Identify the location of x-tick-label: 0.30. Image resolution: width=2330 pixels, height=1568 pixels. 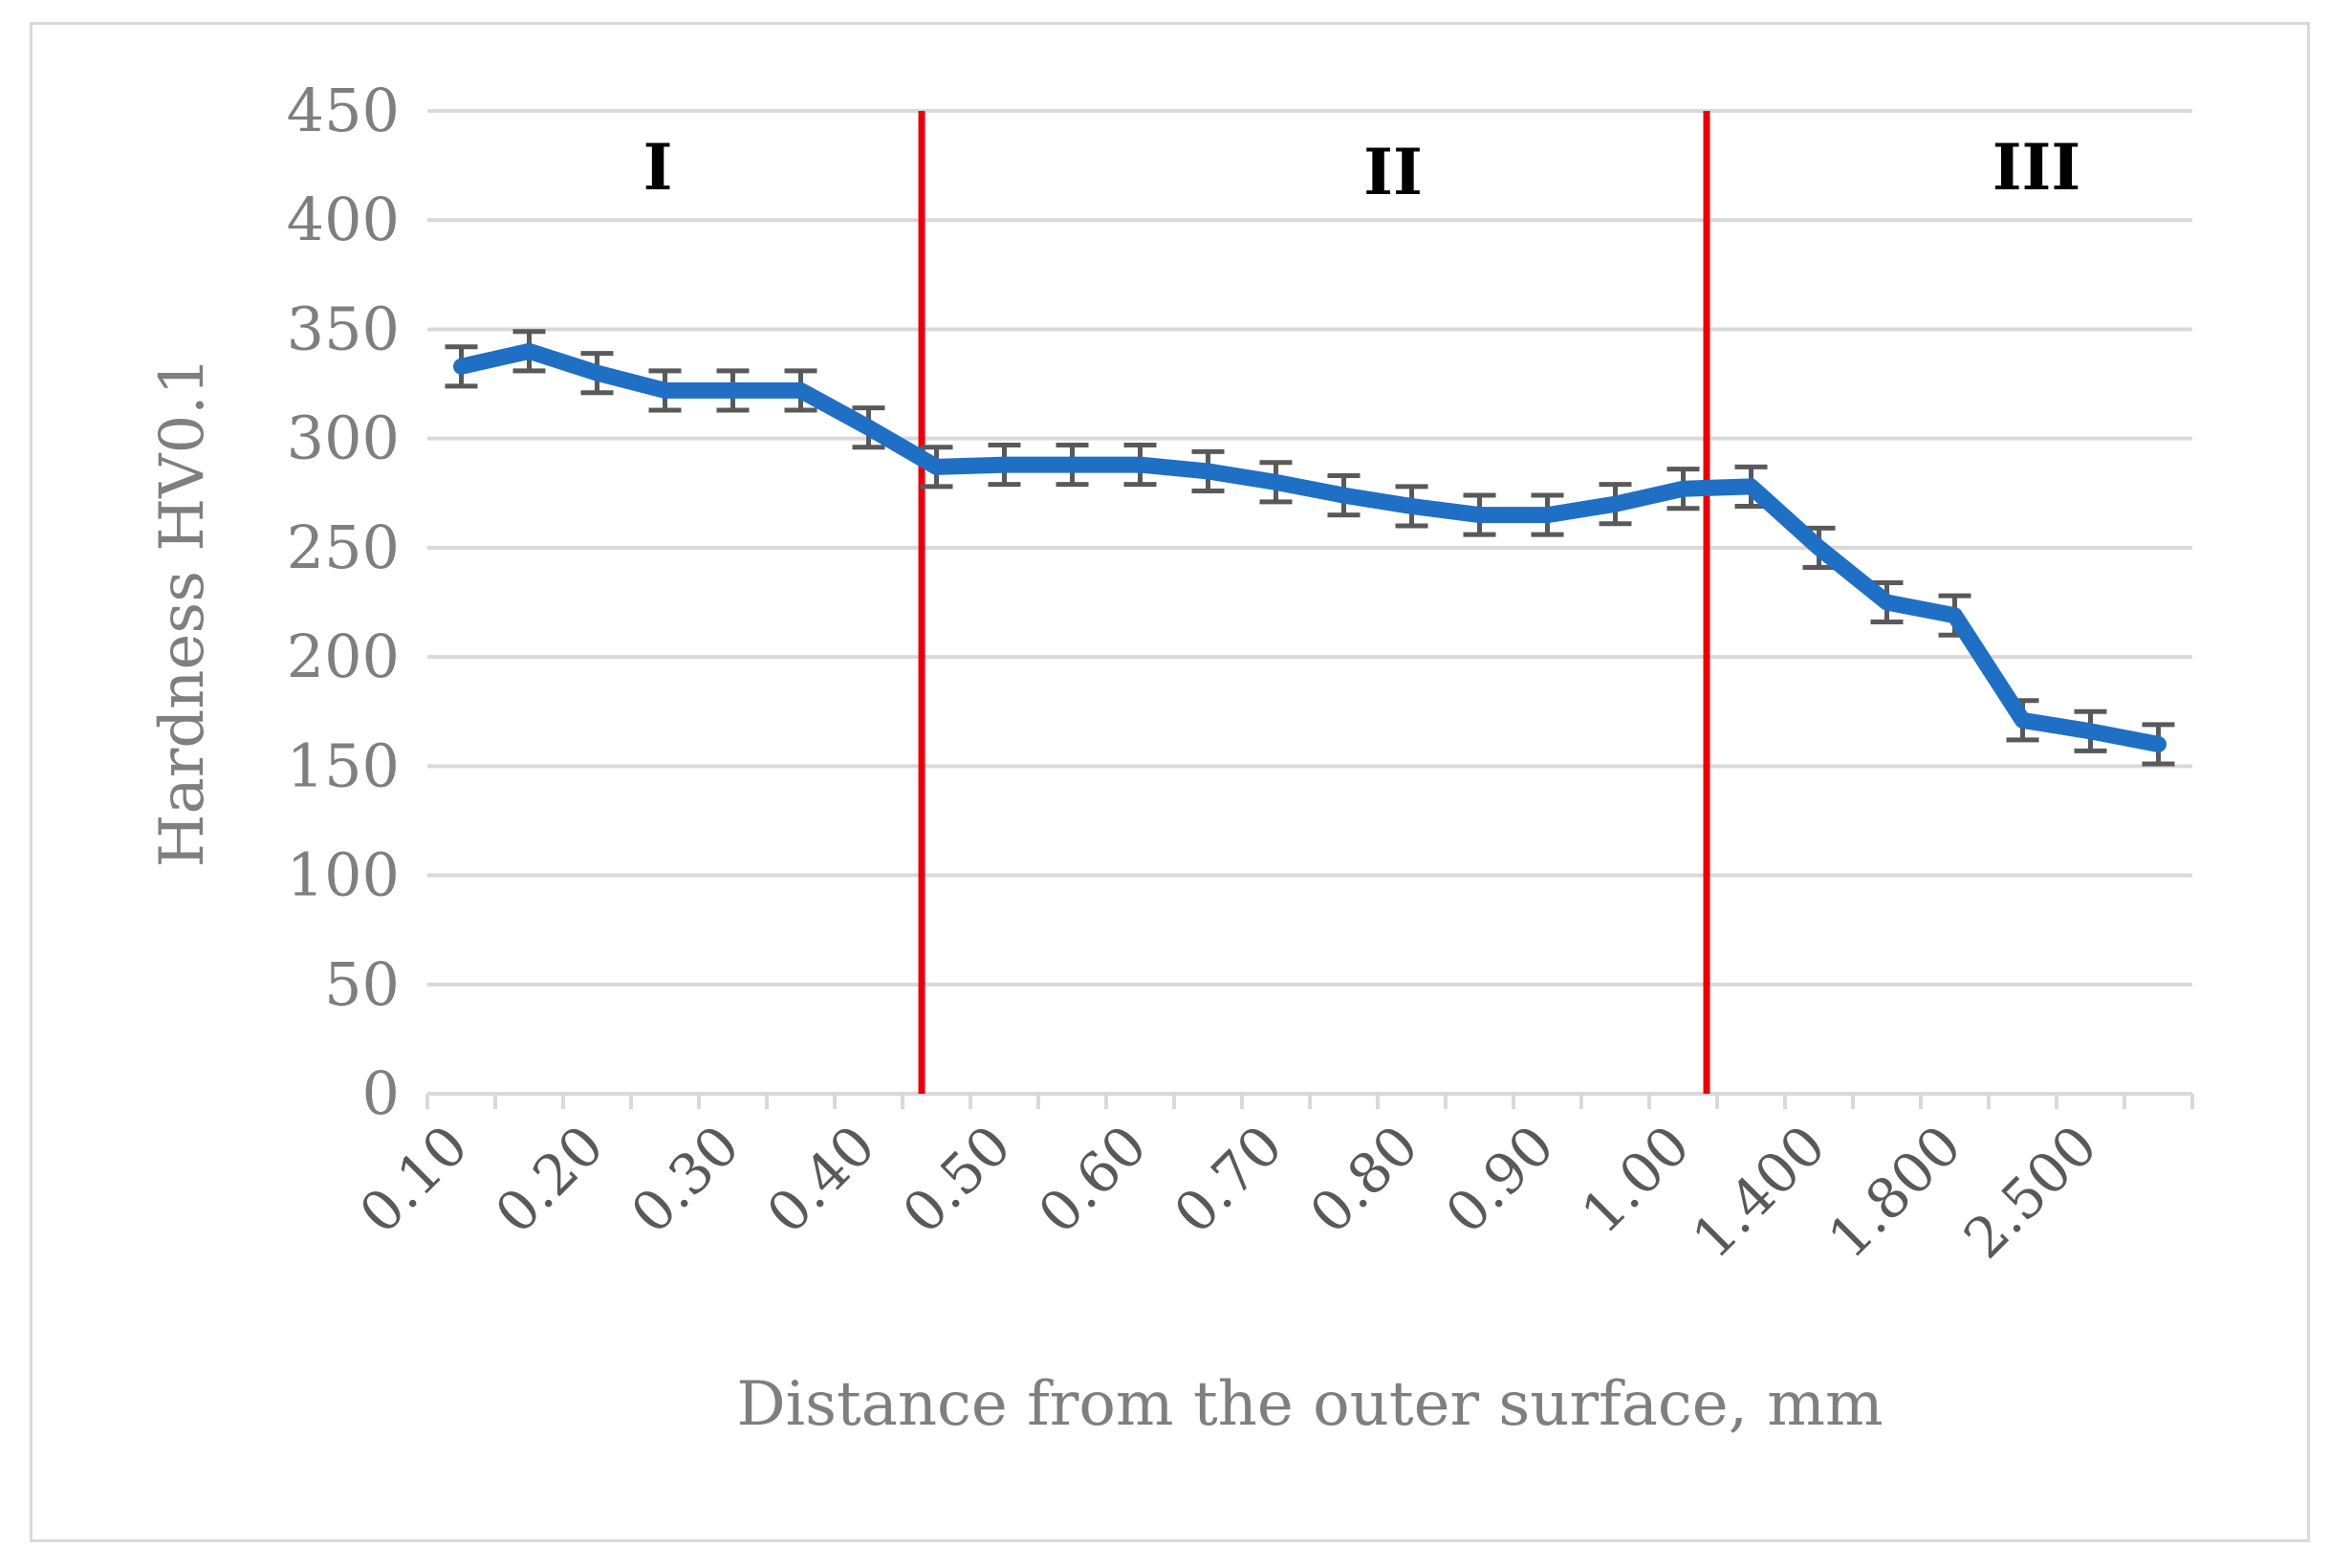
(685, 1179).